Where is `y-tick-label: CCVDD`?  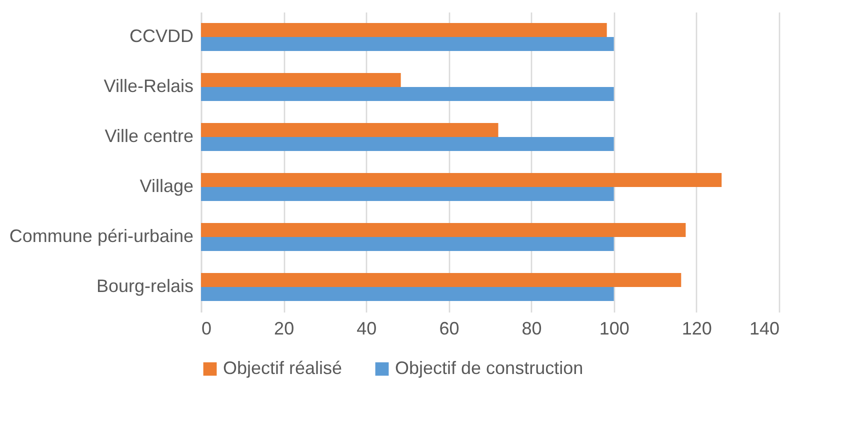
y-tick-label: CCVDD is located at coordinates (161, 36).